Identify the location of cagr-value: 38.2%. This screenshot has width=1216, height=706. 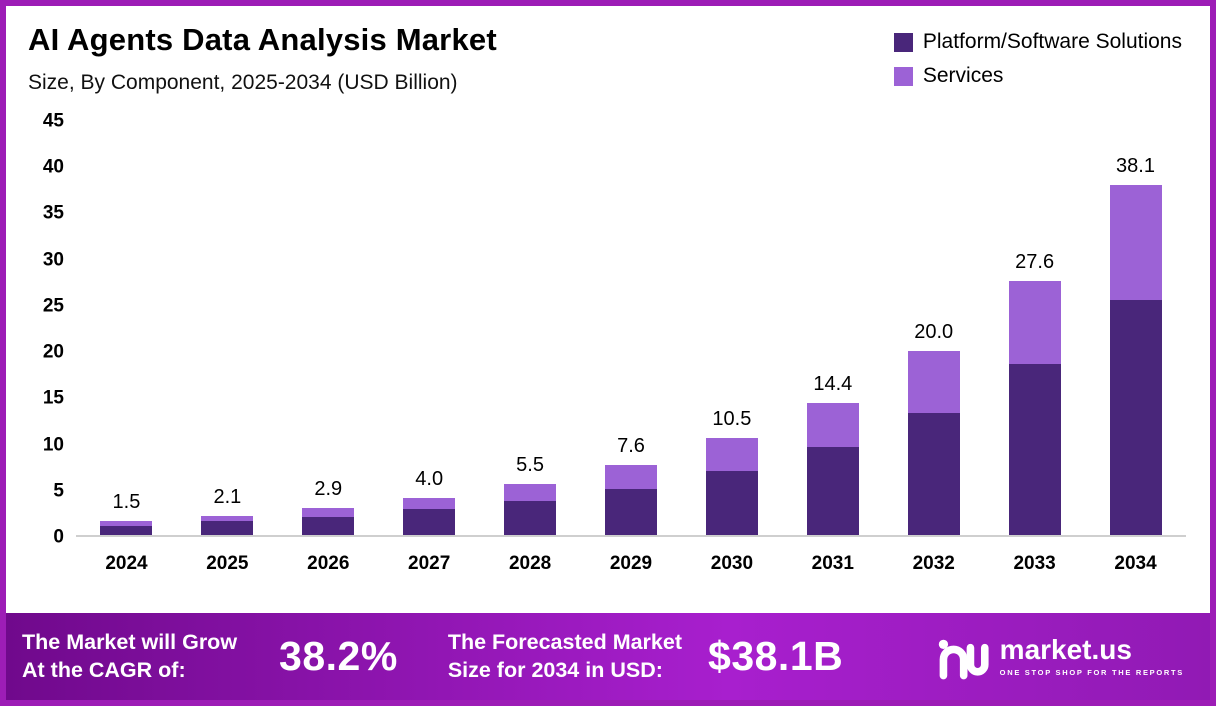
(338, 656).